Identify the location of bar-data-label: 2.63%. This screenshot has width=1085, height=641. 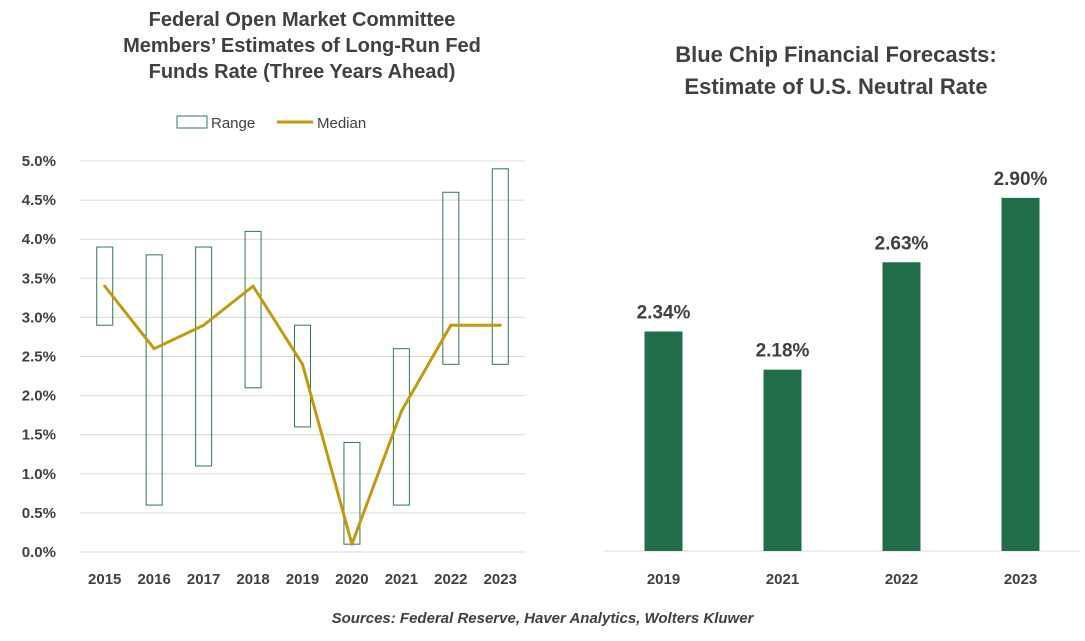
(902, 243).